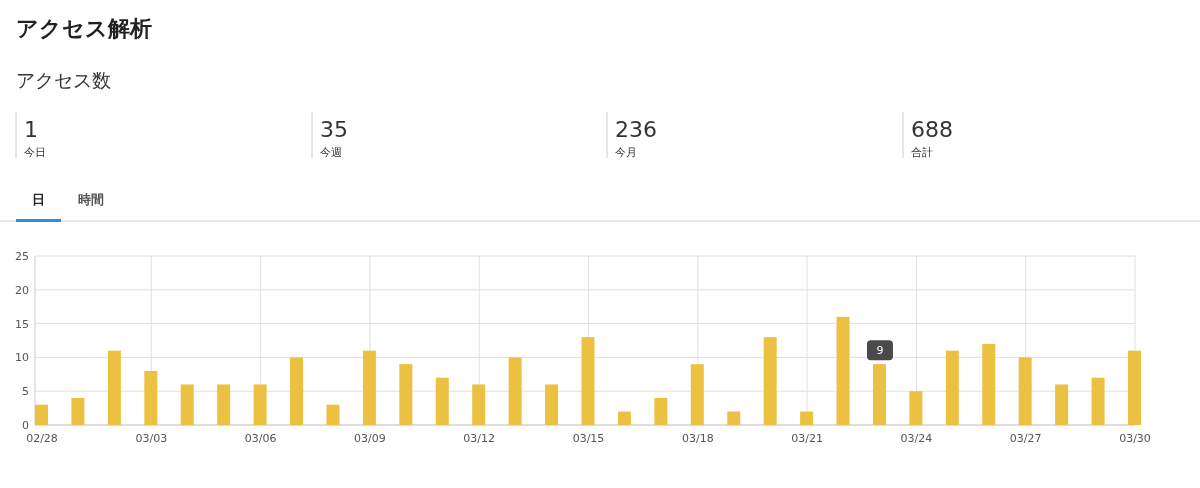 The width and height of the screenshot is (1200, 488). I want to click on text: 日, so click(38, 199).